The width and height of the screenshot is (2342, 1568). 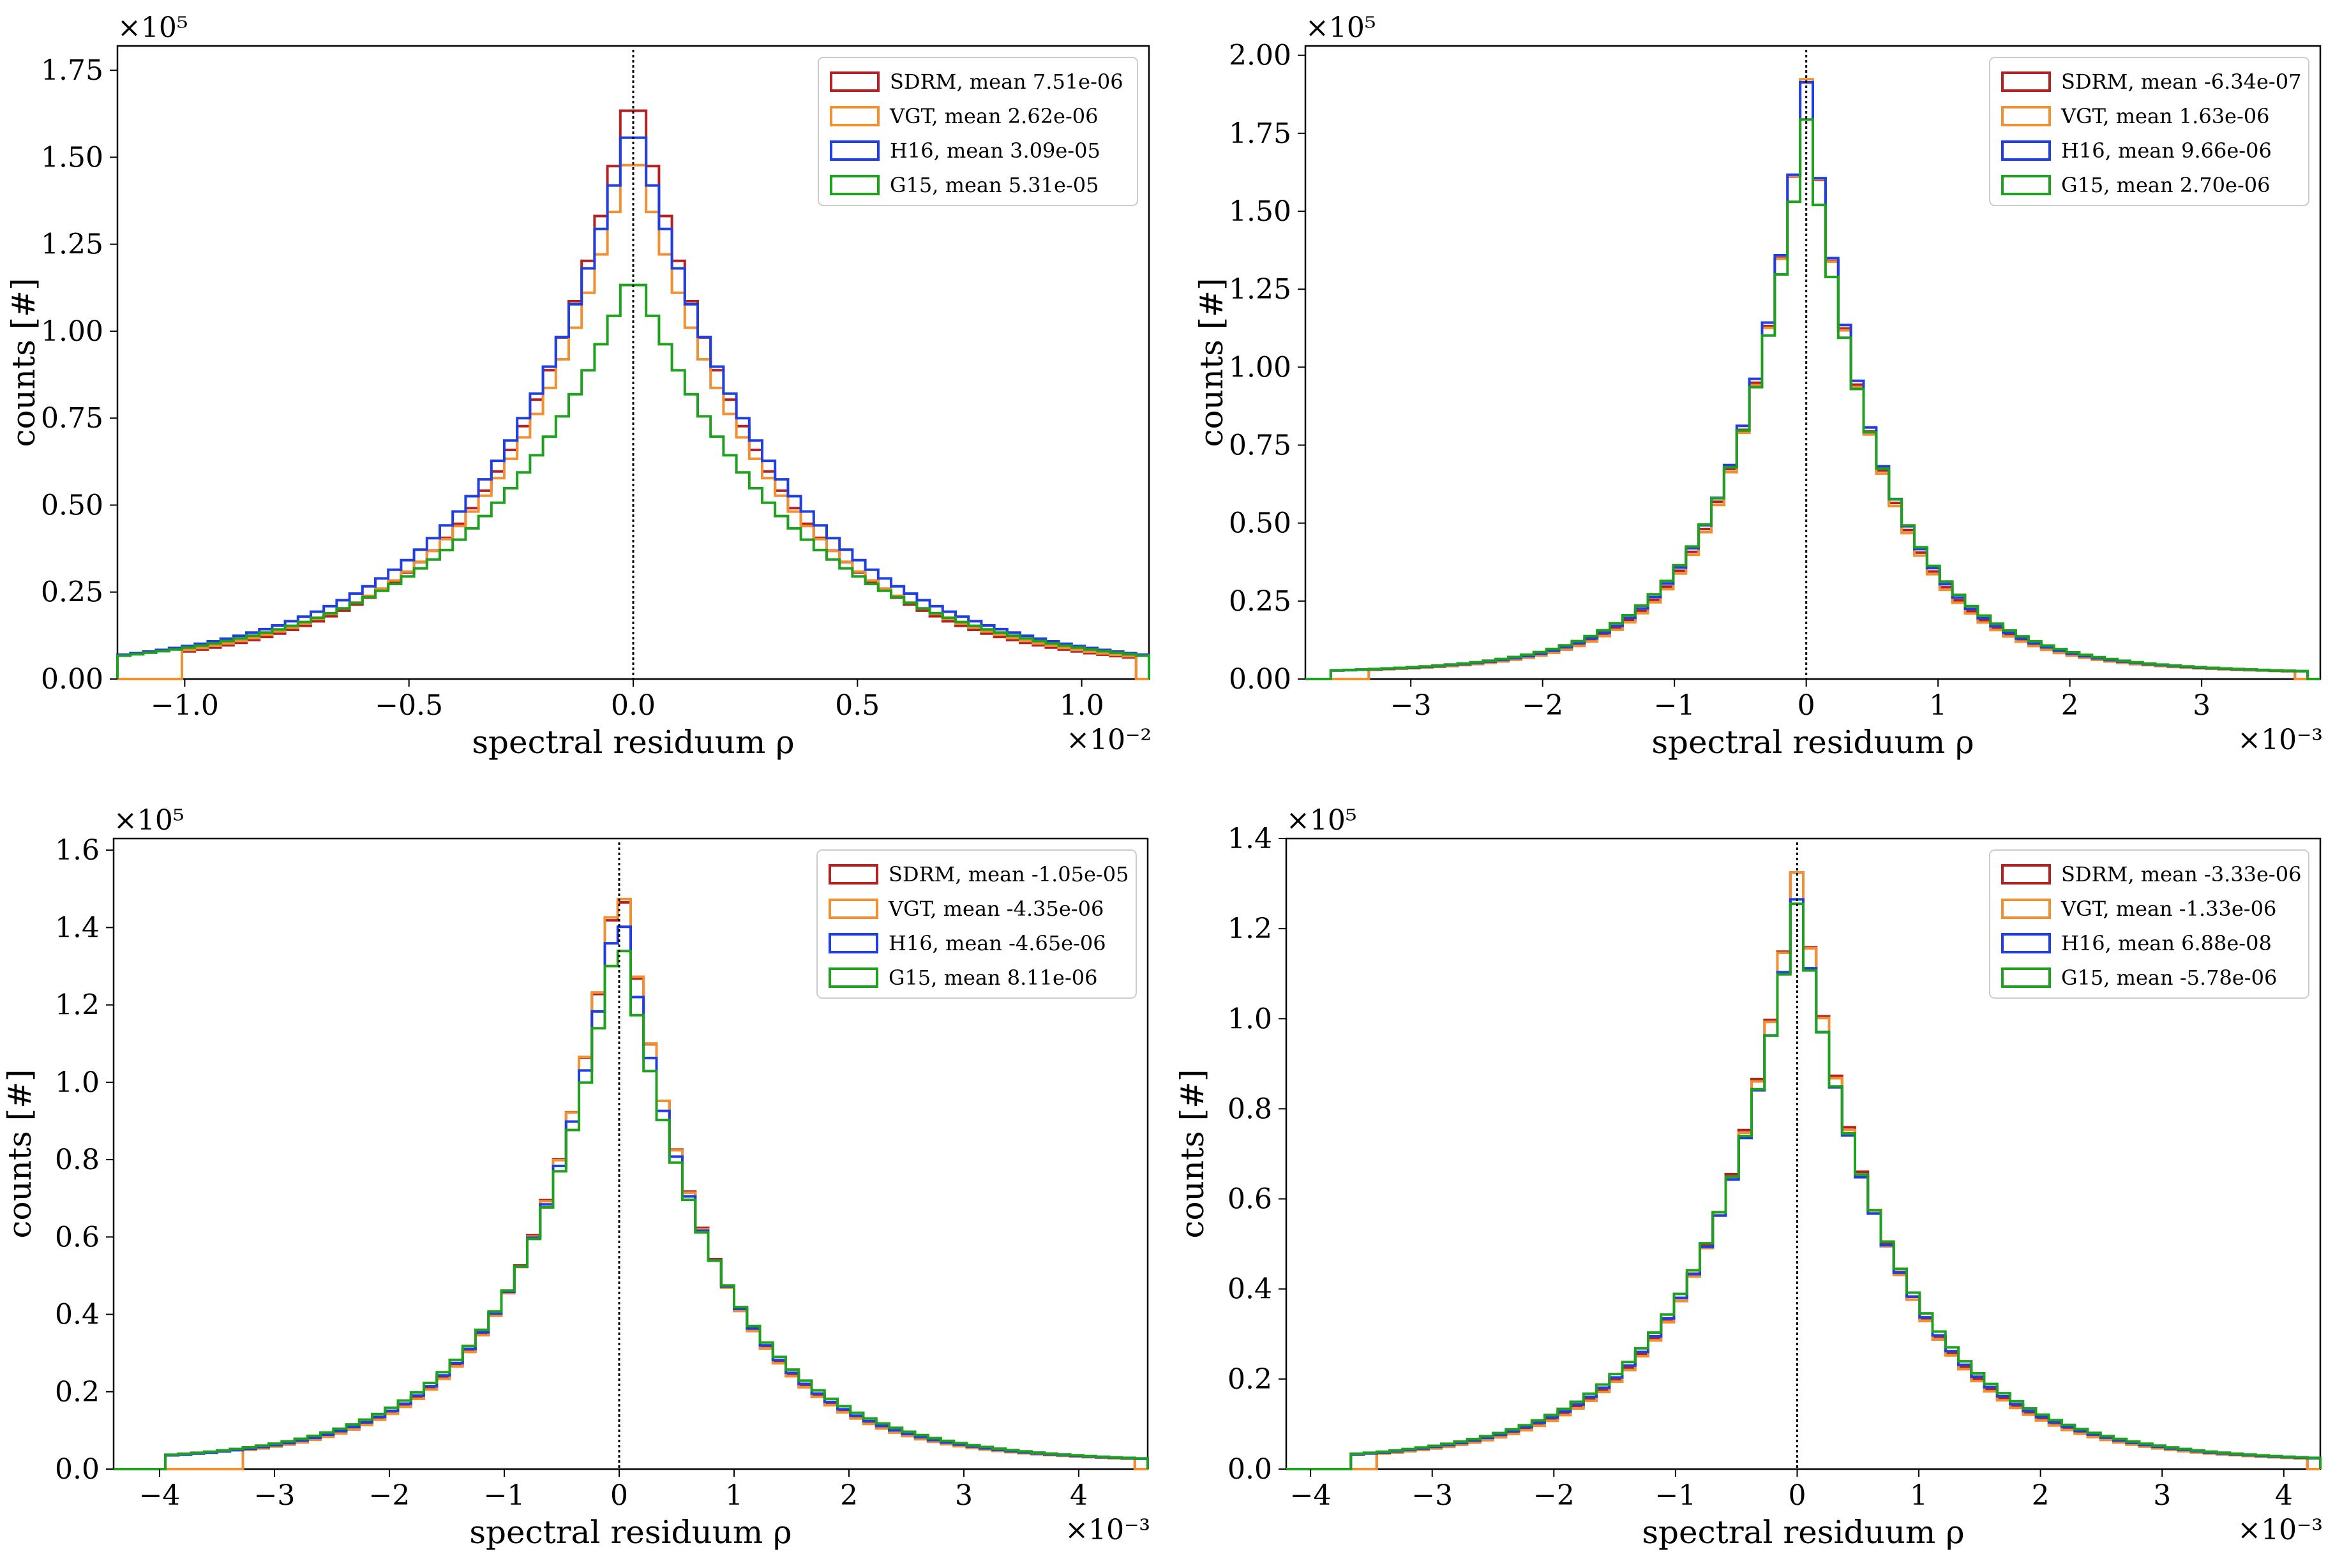 What do you see at coordinates (72, 505) in the screenshot?
I see `y-tick-label: 0.50` at bounding box center [72, 505].